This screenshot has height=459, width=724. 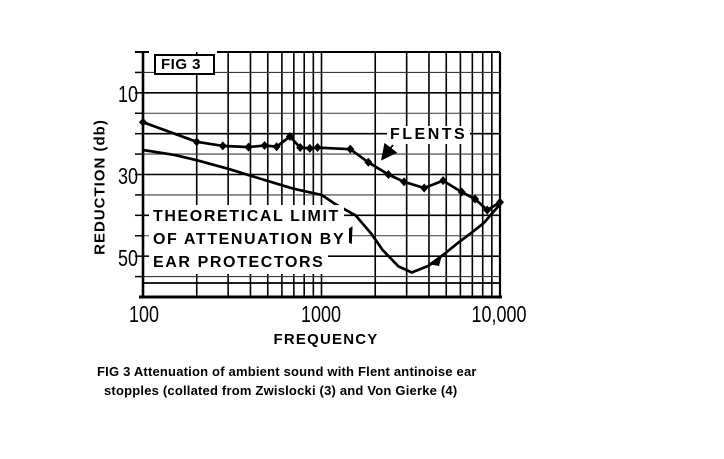 I want to click on y-axis-title: REDUCTION (db), so click(x=100, y=187).